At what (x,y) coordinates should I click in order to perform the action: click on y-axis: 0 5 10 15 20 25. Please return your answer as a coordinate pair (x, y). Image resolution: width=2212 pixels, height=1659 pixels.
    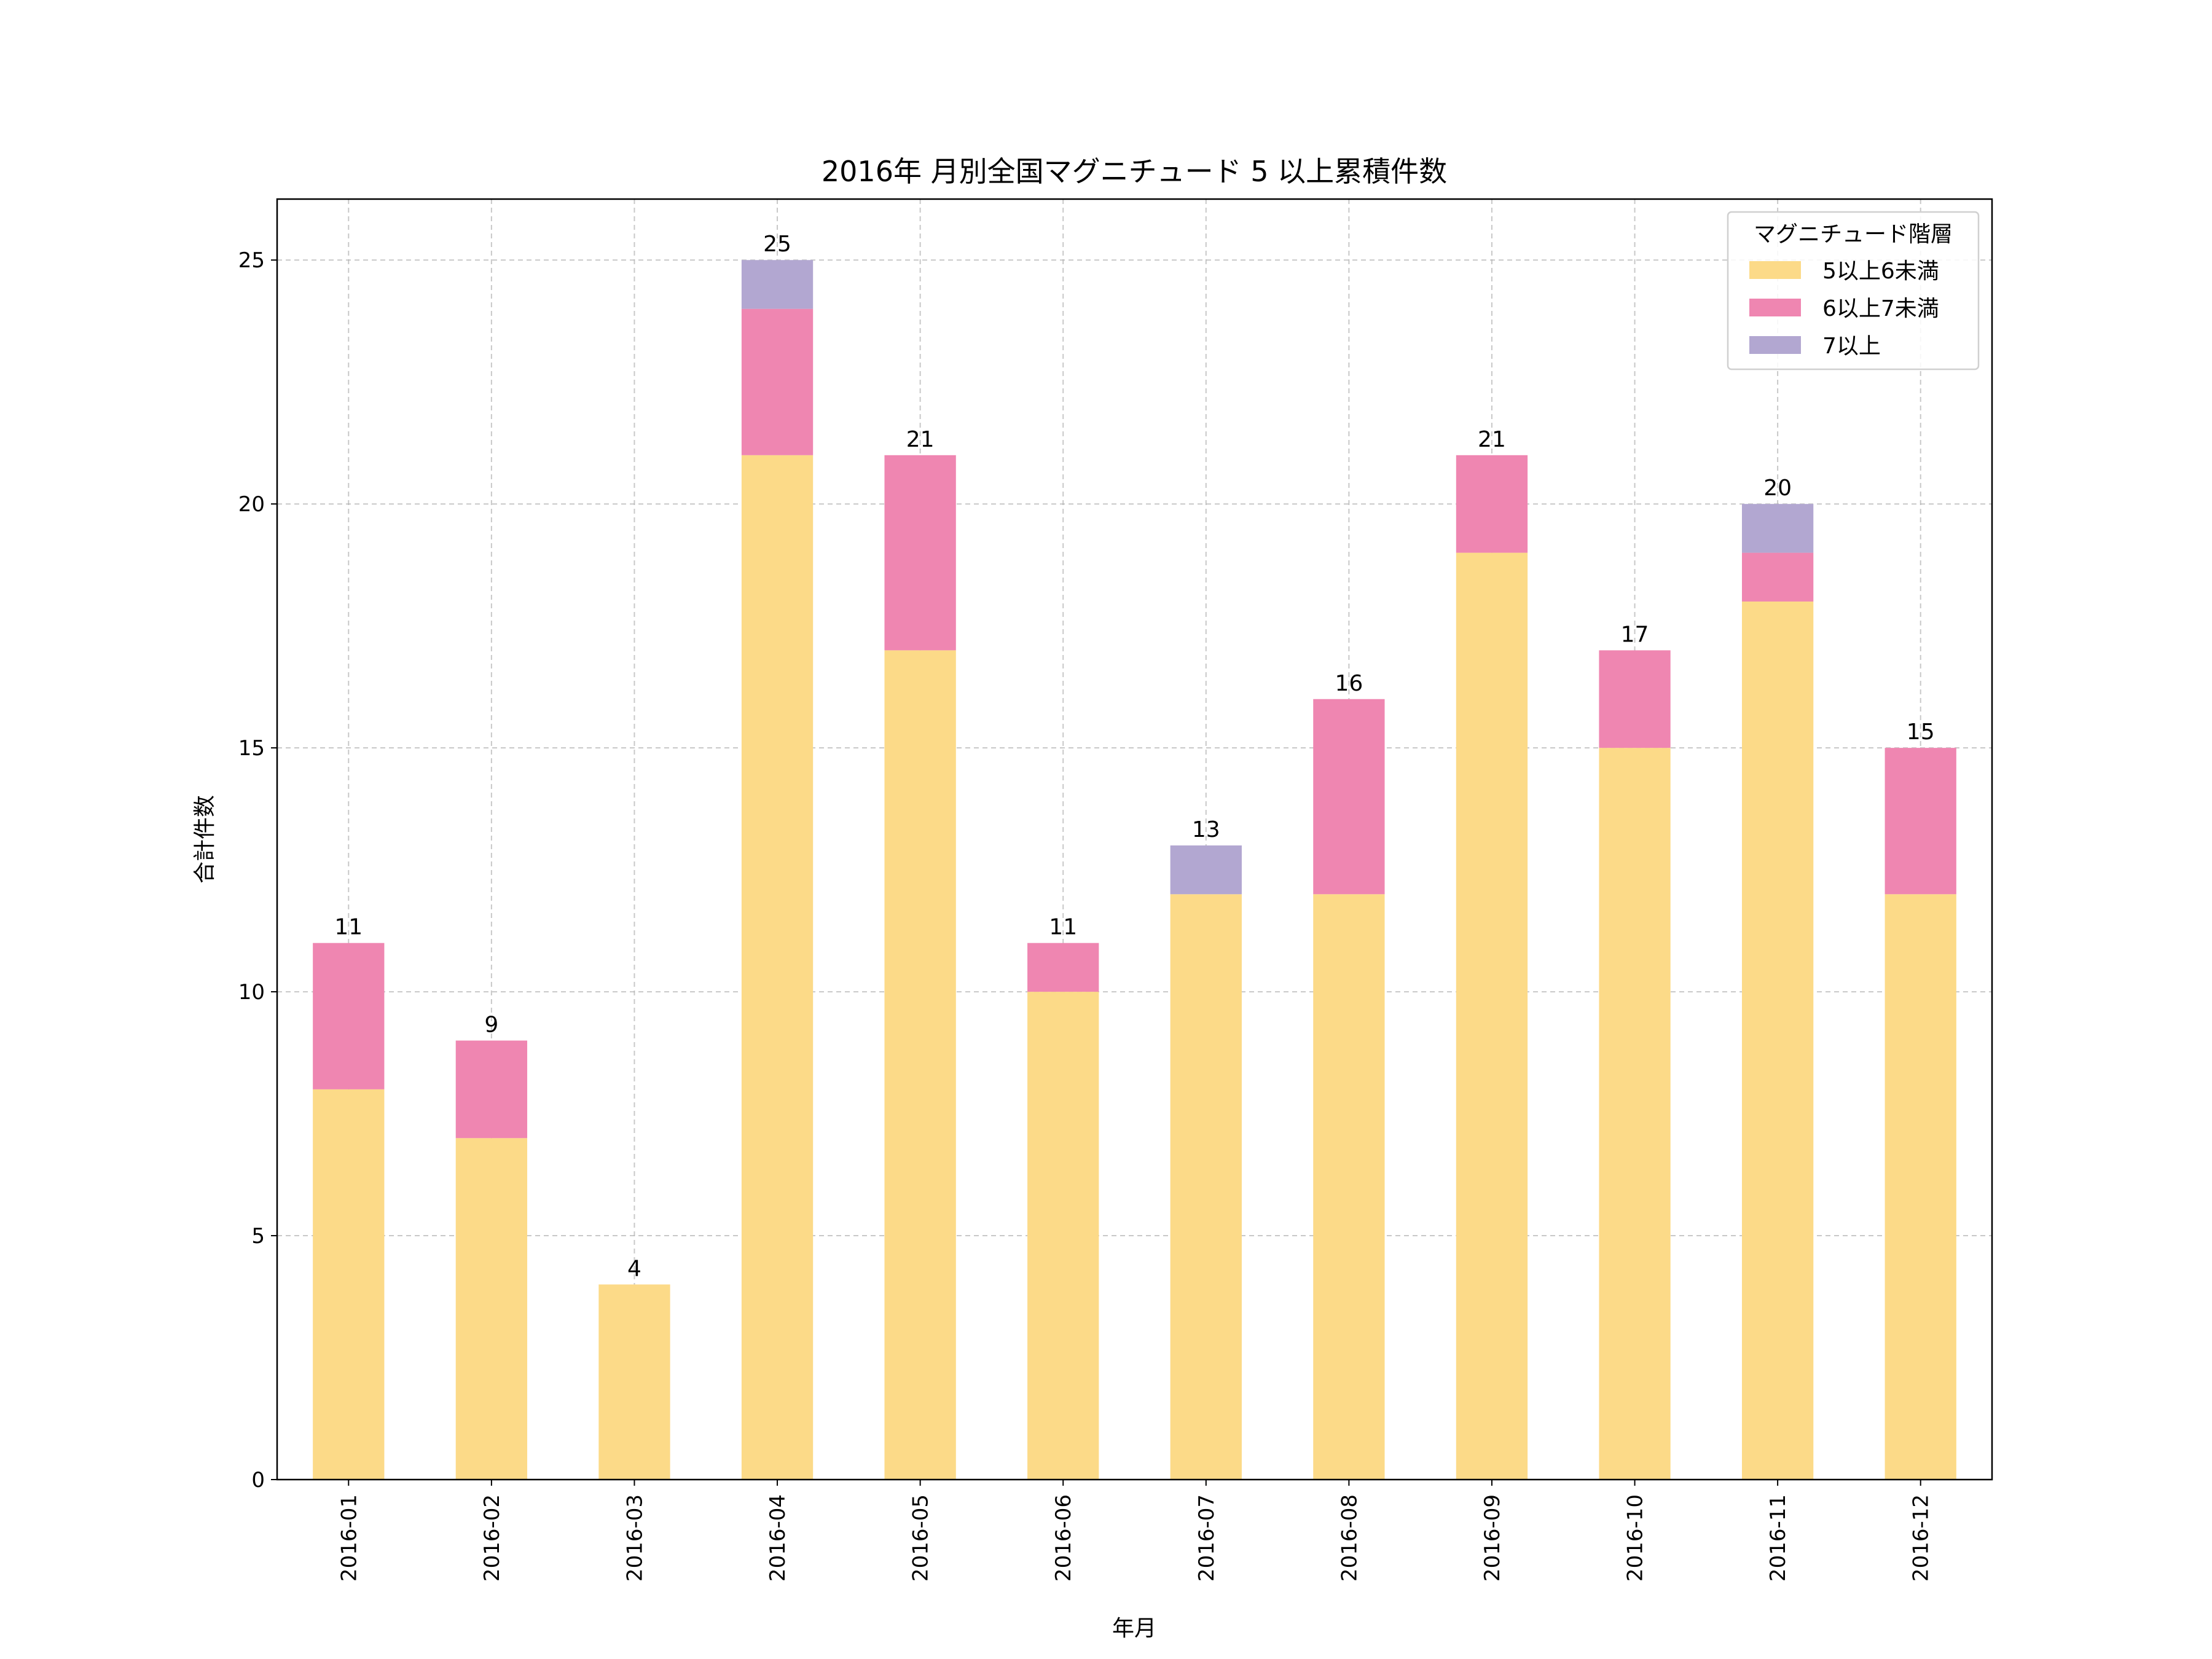
    Looking at the image, I should click on (257, 870).